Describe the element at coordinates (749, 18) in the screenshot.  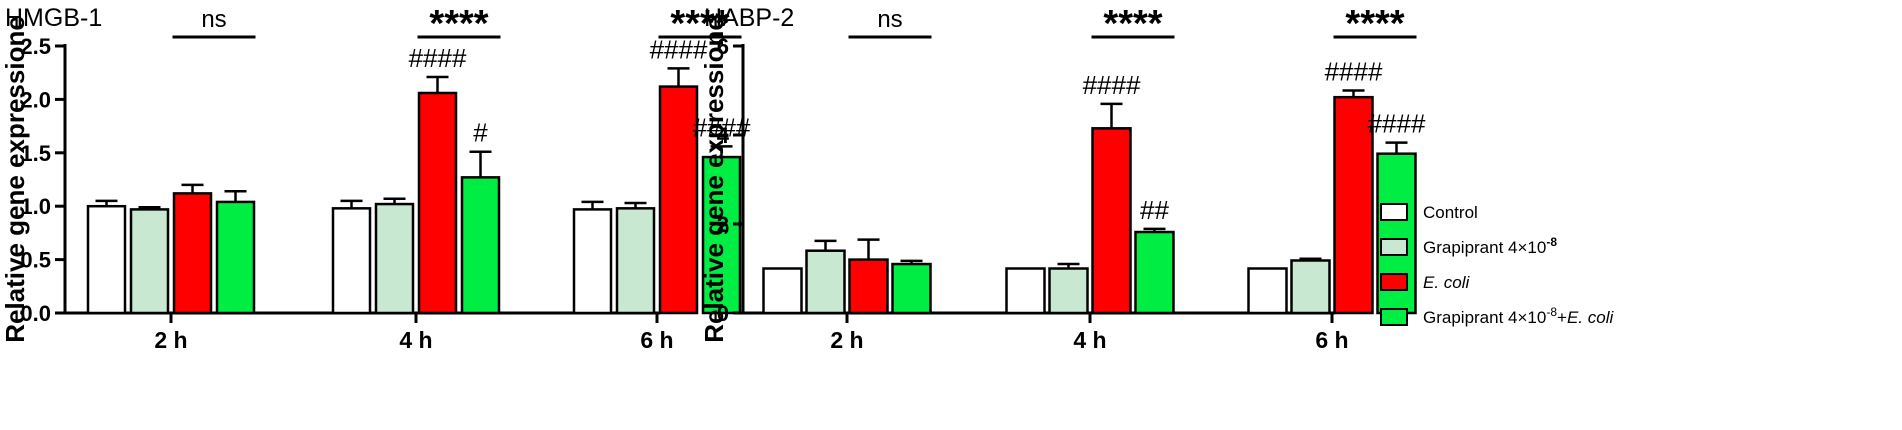
I see `chart-title: HABP-2` at that location.